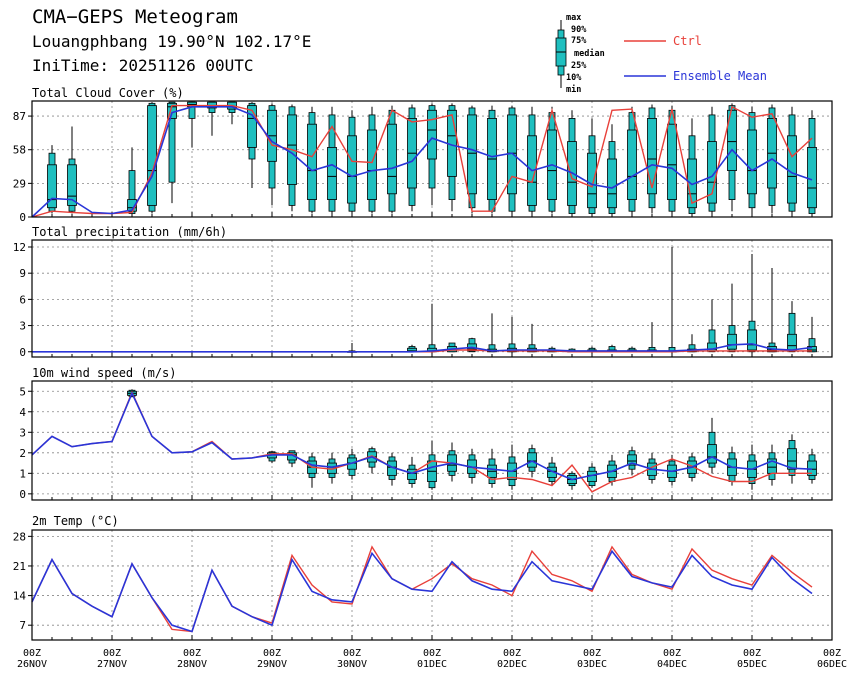  I want to click on legend-box-label: max, so click(573, 18).